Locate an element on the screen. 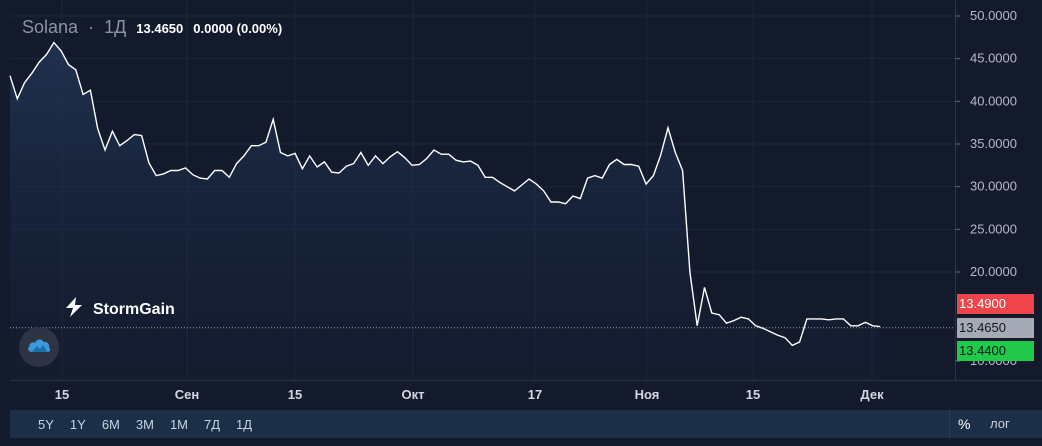  legend-change: 0.0000 (0.00%) is located at coordinates (238, 28).